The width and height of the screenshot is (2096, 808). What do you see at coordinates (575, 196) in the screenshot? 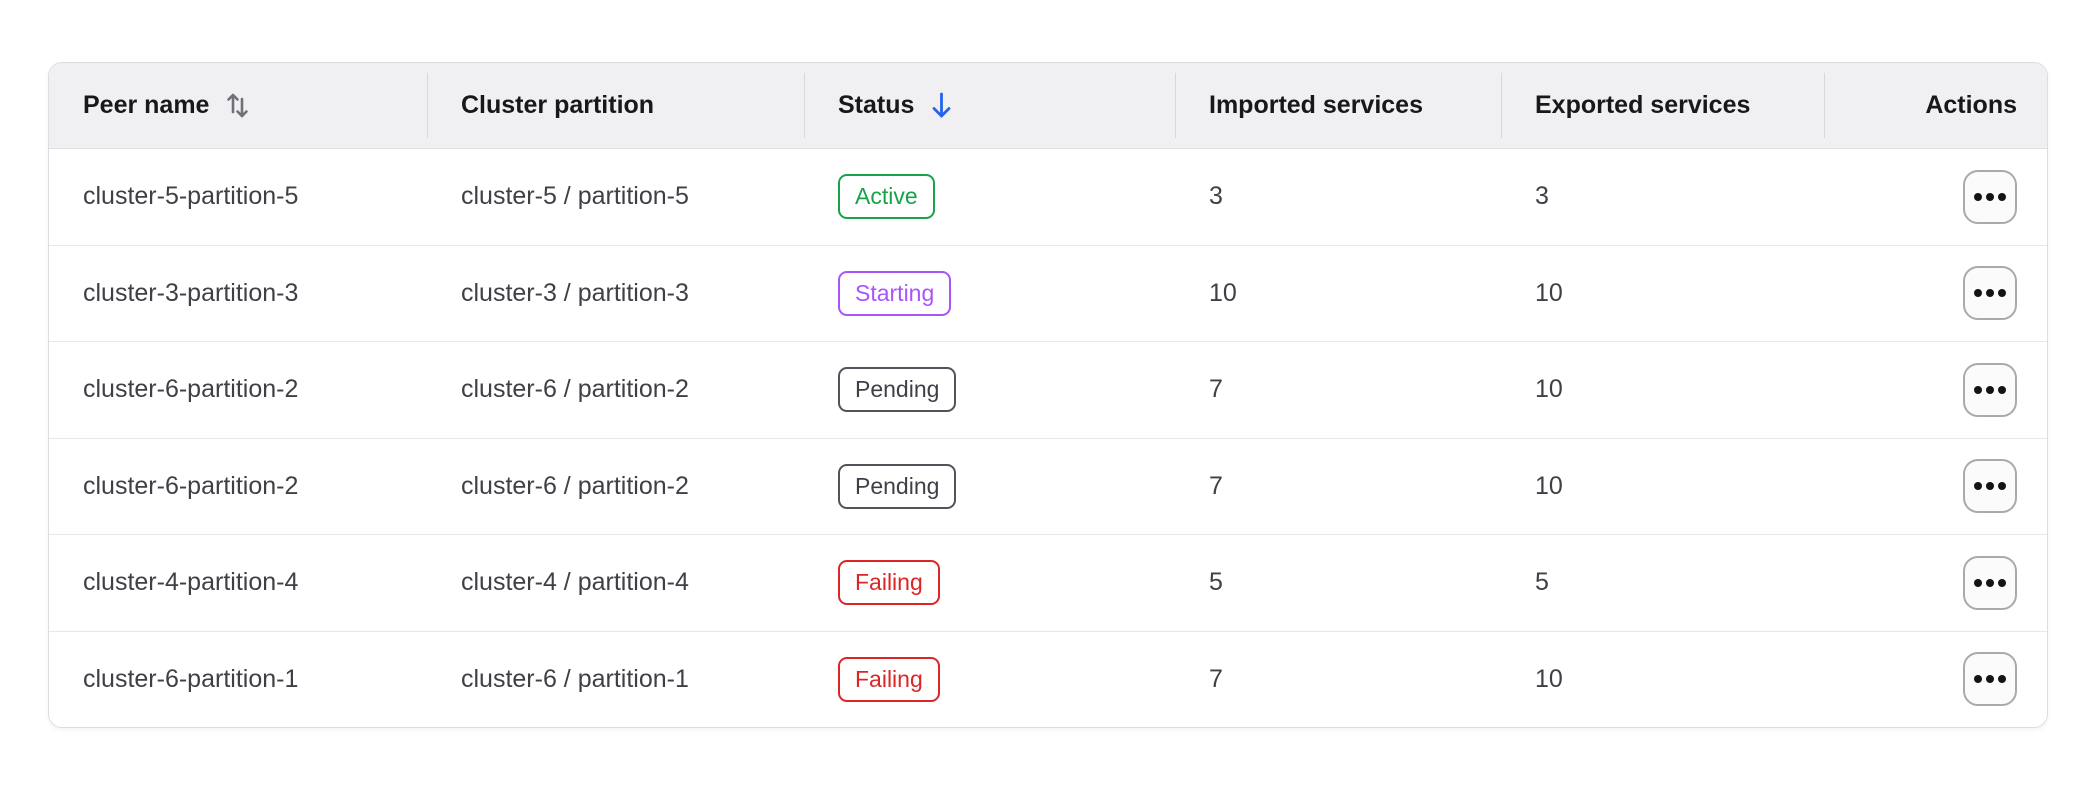
I see `cluster-partition-text: cluster-5 / partition-5` at bounding box center [575, 196].